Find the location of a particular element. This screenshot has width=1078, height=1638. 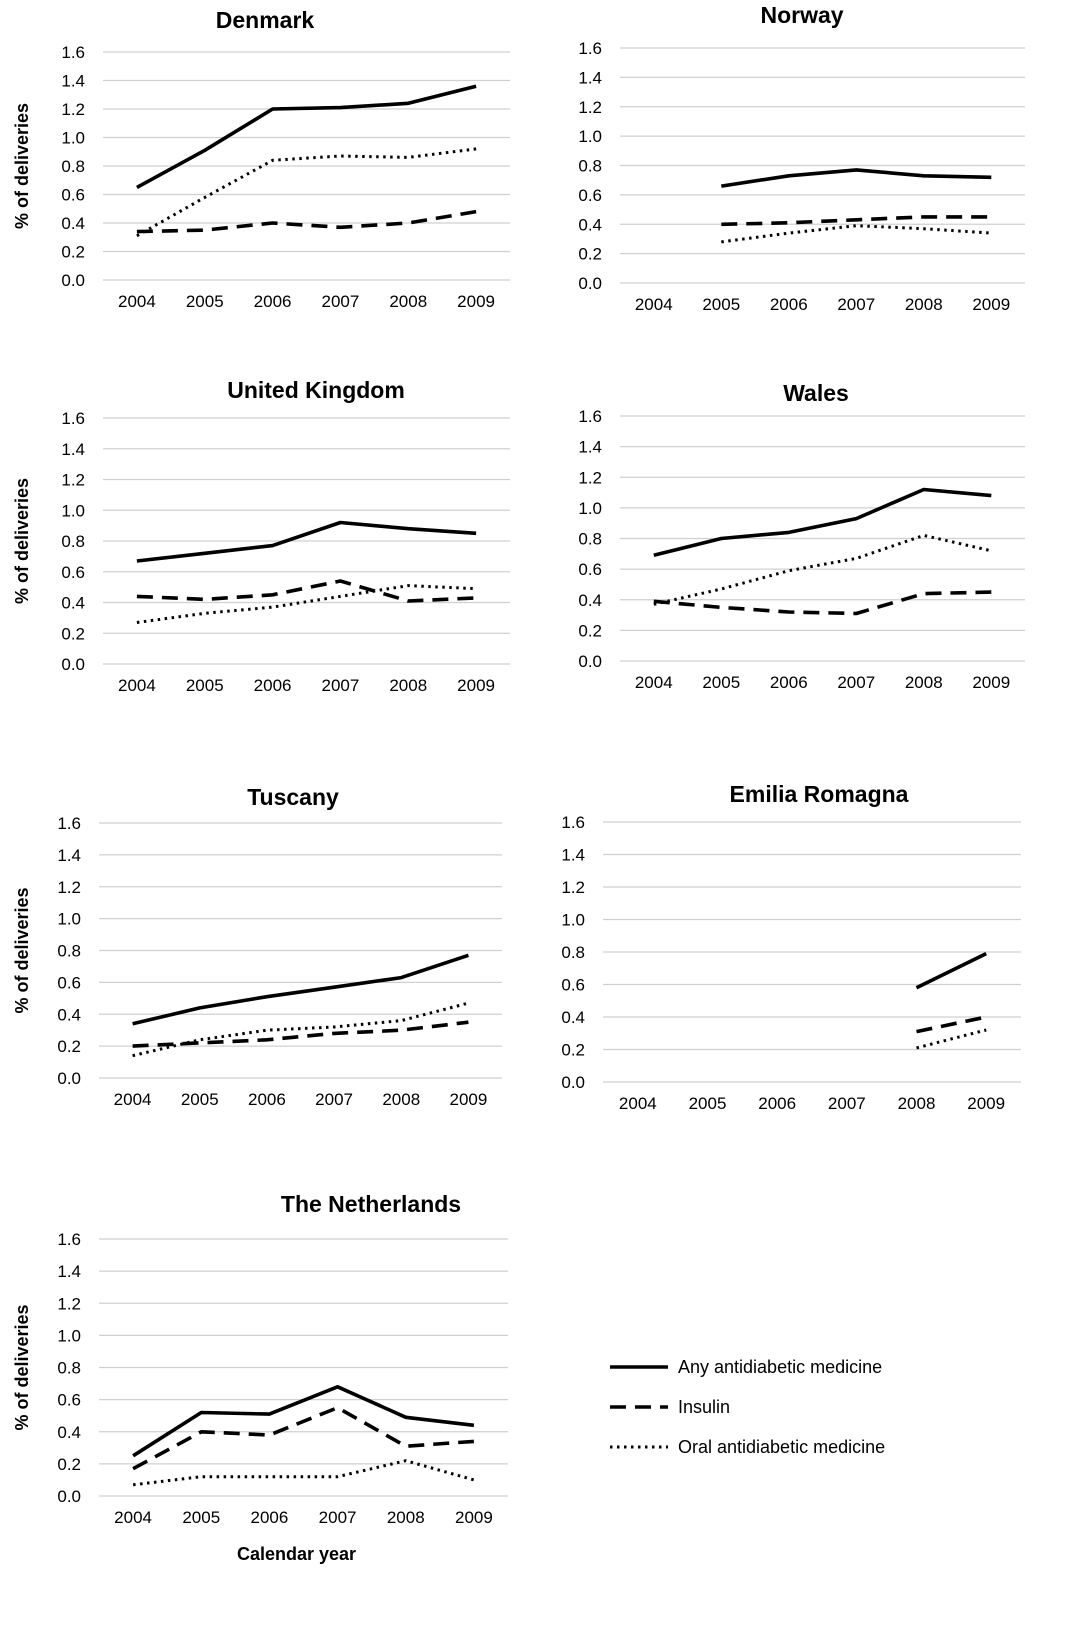

legend-label-any: Any antidiabetic medicine is located at coordinates (780, 1367).